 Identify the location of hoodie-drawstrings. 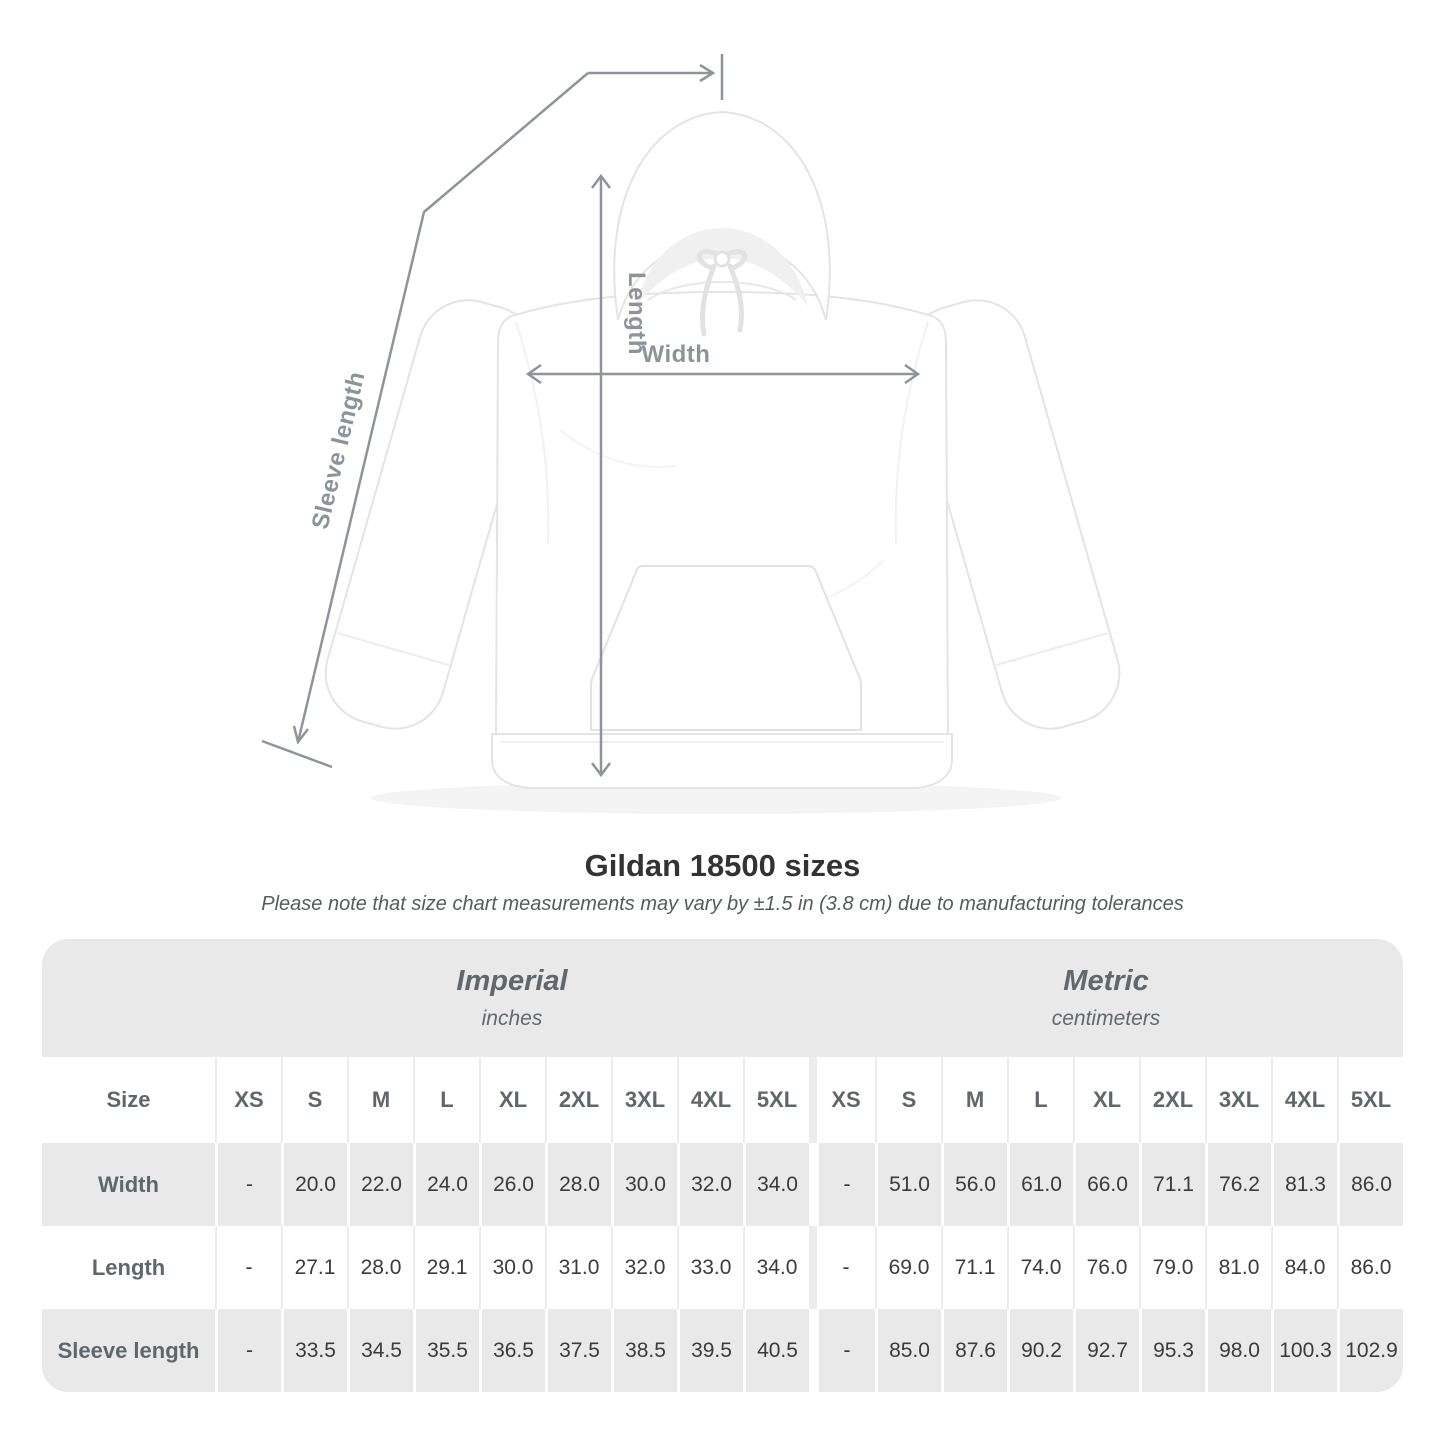
(722, 293).